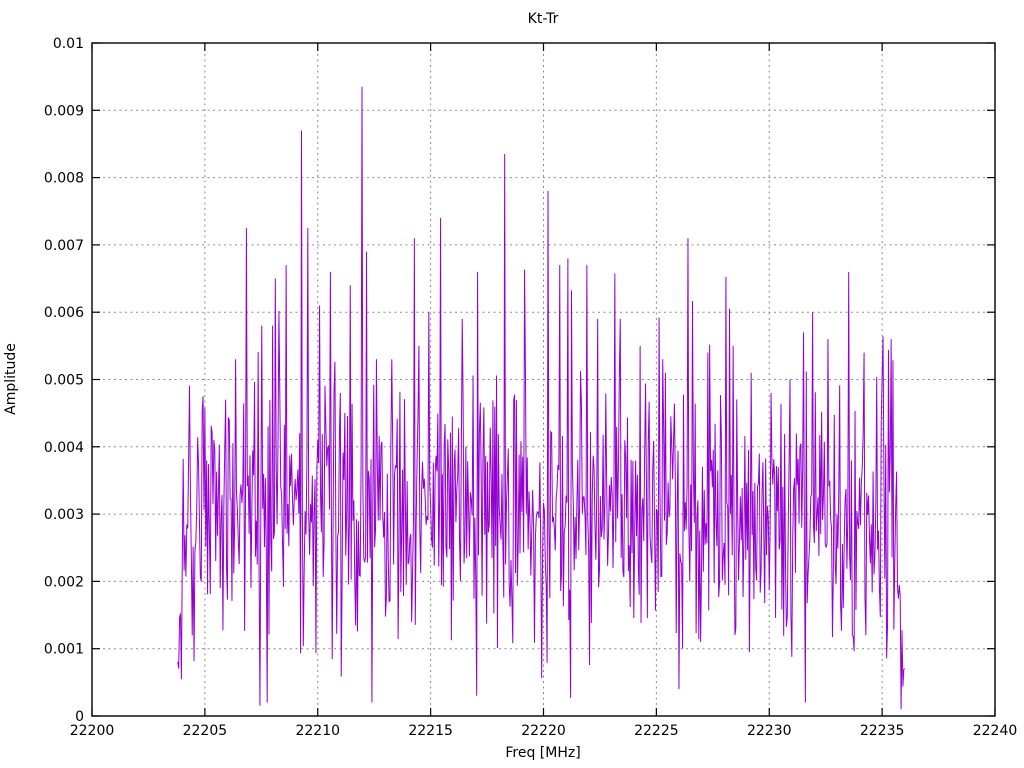 This screenshot has height=768, width=1024. Describe the element at coordinates (11, 379) in the screenshot. I see `y-axis-label: Amplitude` at that location.